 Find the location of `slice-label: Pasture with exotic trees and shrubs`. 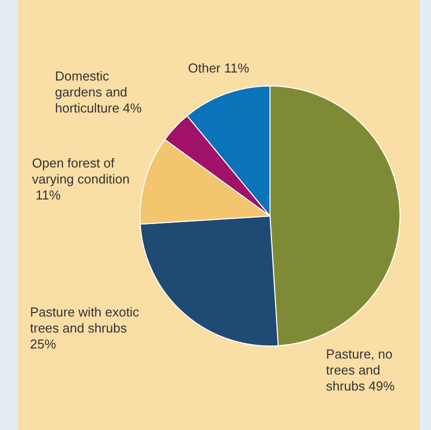

slice-label: Pasture with exotic trees and shrubs is located at coordinates (86, 320).